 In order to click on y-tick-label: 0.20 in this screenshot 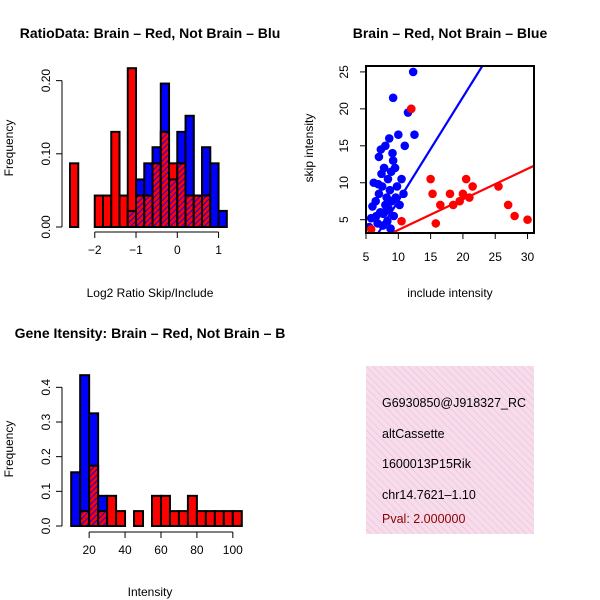, I will do `click(46, 81)`.